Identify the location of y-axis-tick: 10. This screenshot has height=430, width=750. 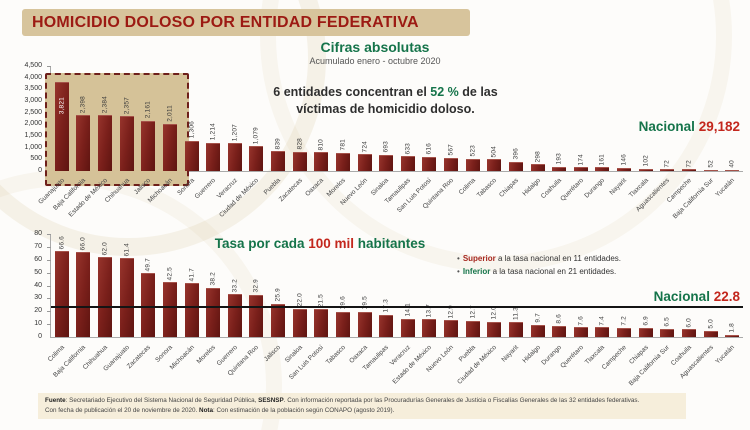
(38, 324).